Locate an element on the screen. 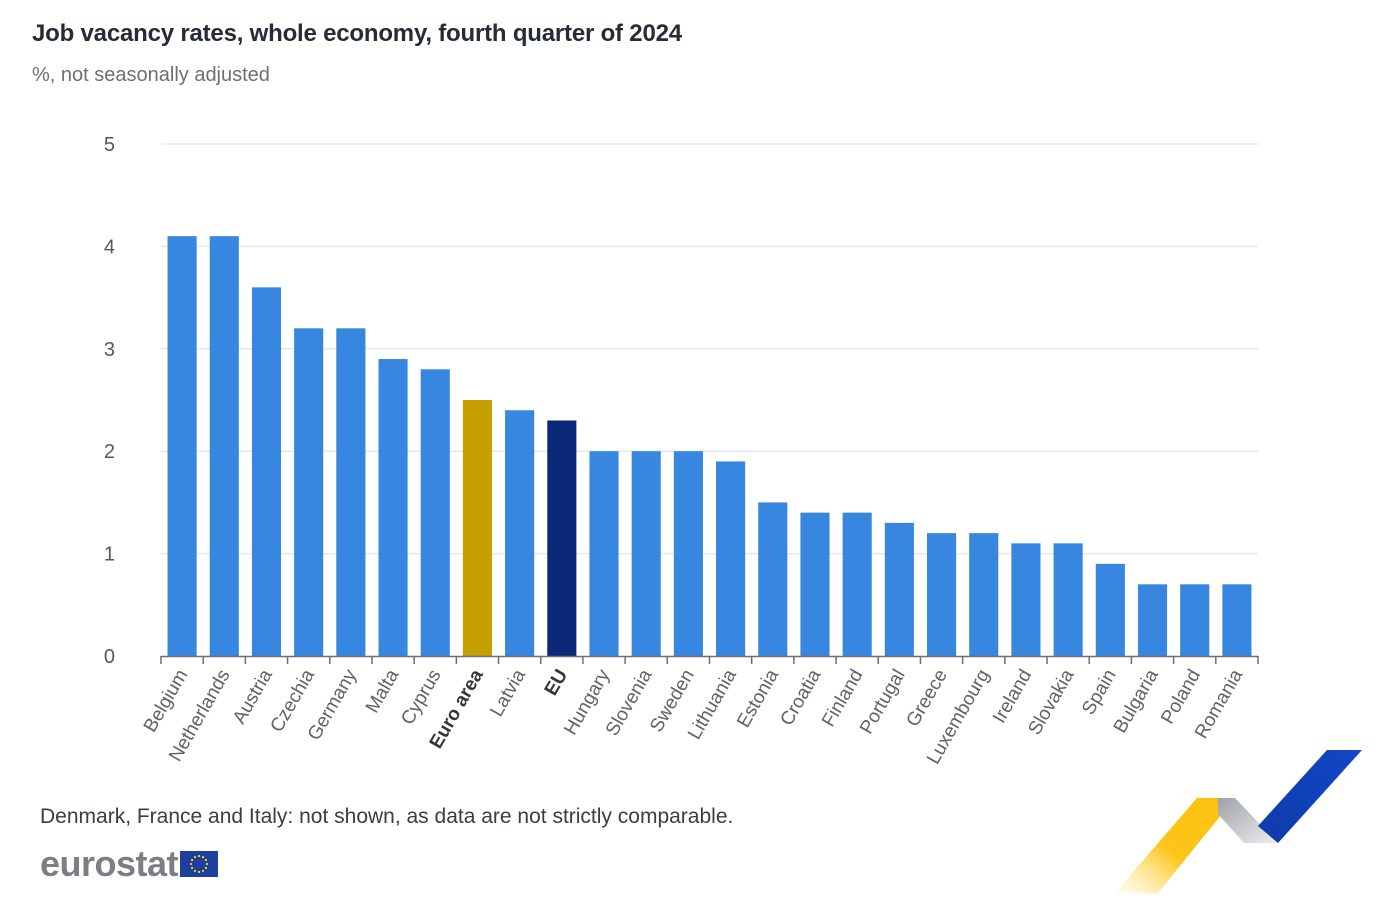  logo-text: eurostat is located at coordinates (109, 863).